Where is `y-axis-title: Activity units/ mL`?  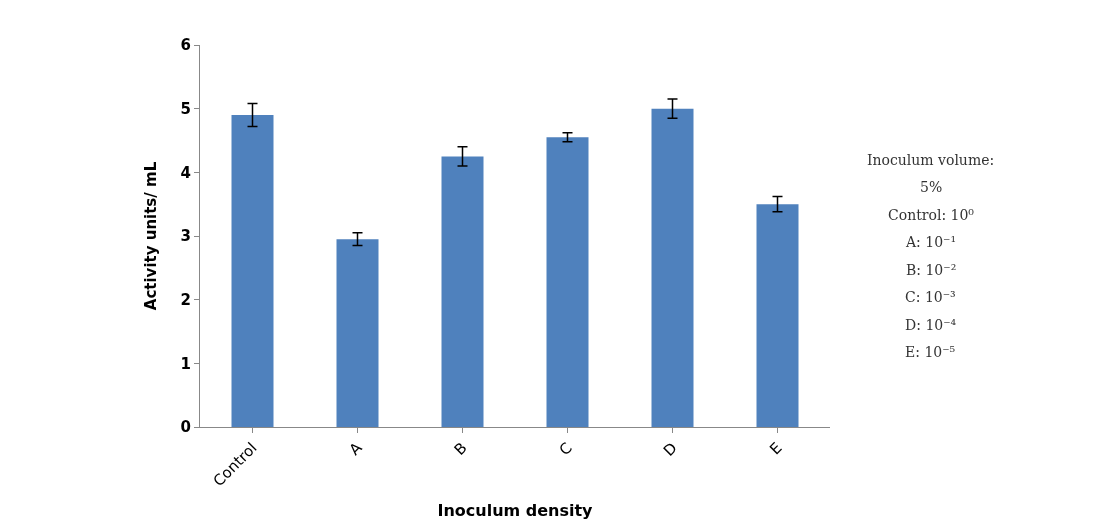 y-axis-title: Activity units/ mL is located at coordinates (150, 236).